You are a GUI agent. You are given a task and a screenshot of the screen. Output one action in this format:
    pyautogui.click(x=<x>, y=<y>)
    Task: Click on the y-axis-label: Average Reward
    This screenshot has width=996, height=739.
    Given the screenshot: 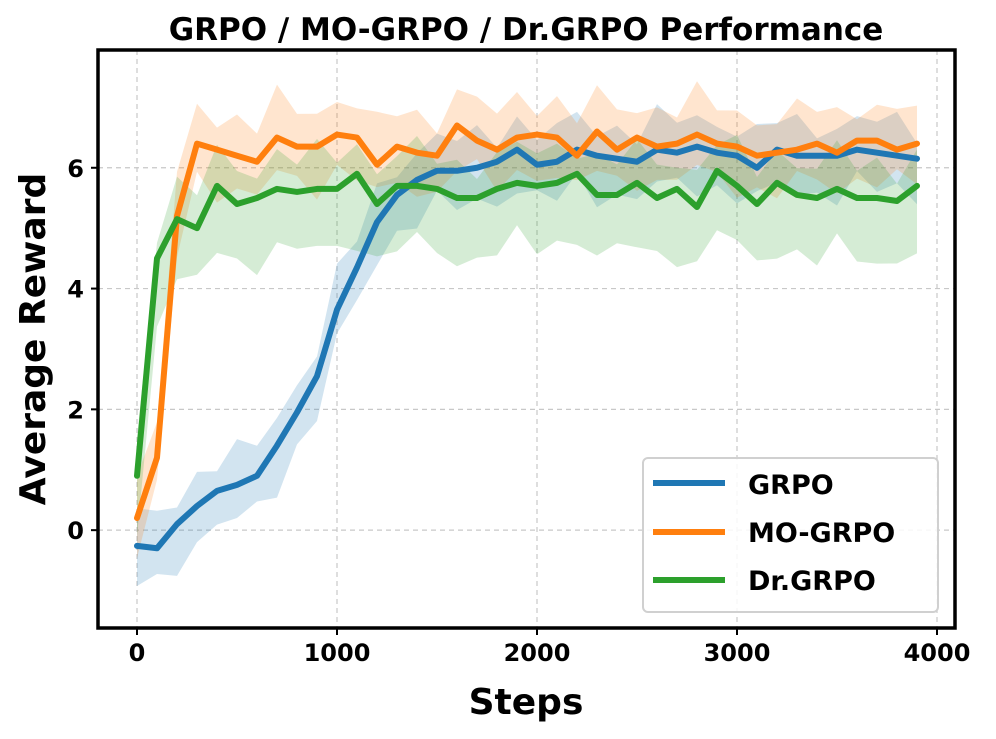 What is the action you would take?
    pyautogui.click(x=33, y=339)
    